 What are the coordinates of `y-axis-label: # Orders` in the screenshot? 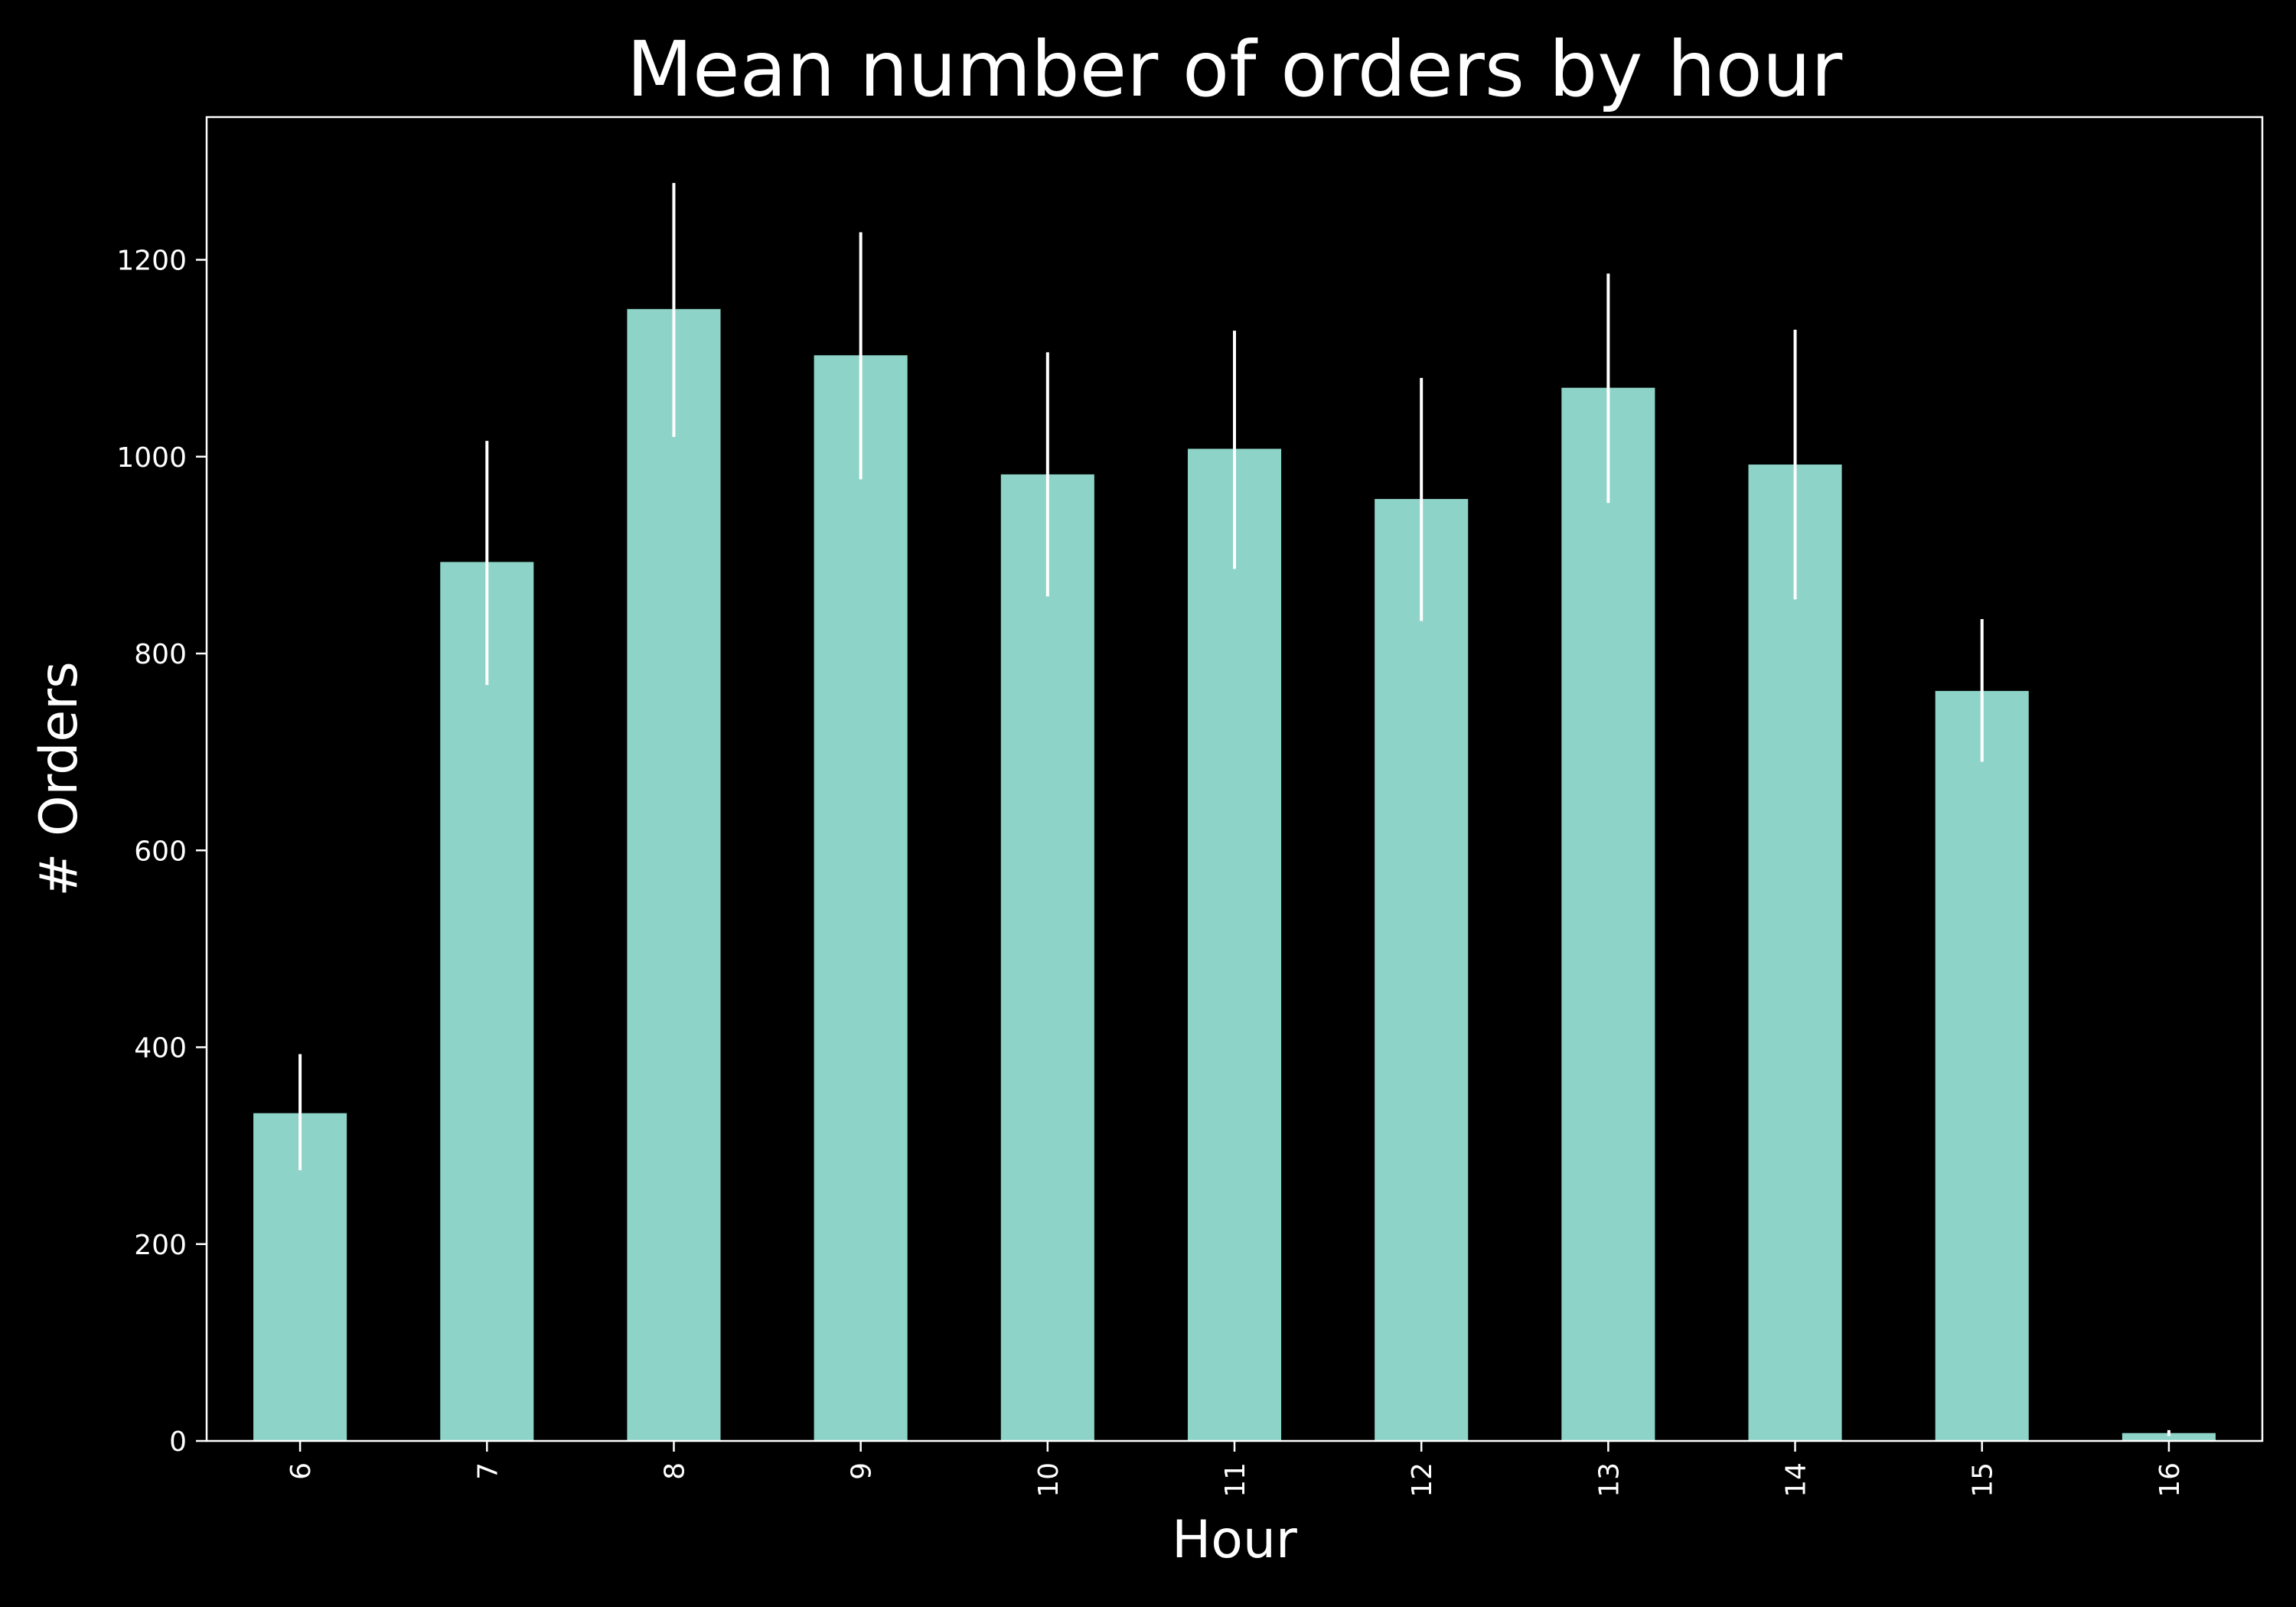 It's located at (59, 778).